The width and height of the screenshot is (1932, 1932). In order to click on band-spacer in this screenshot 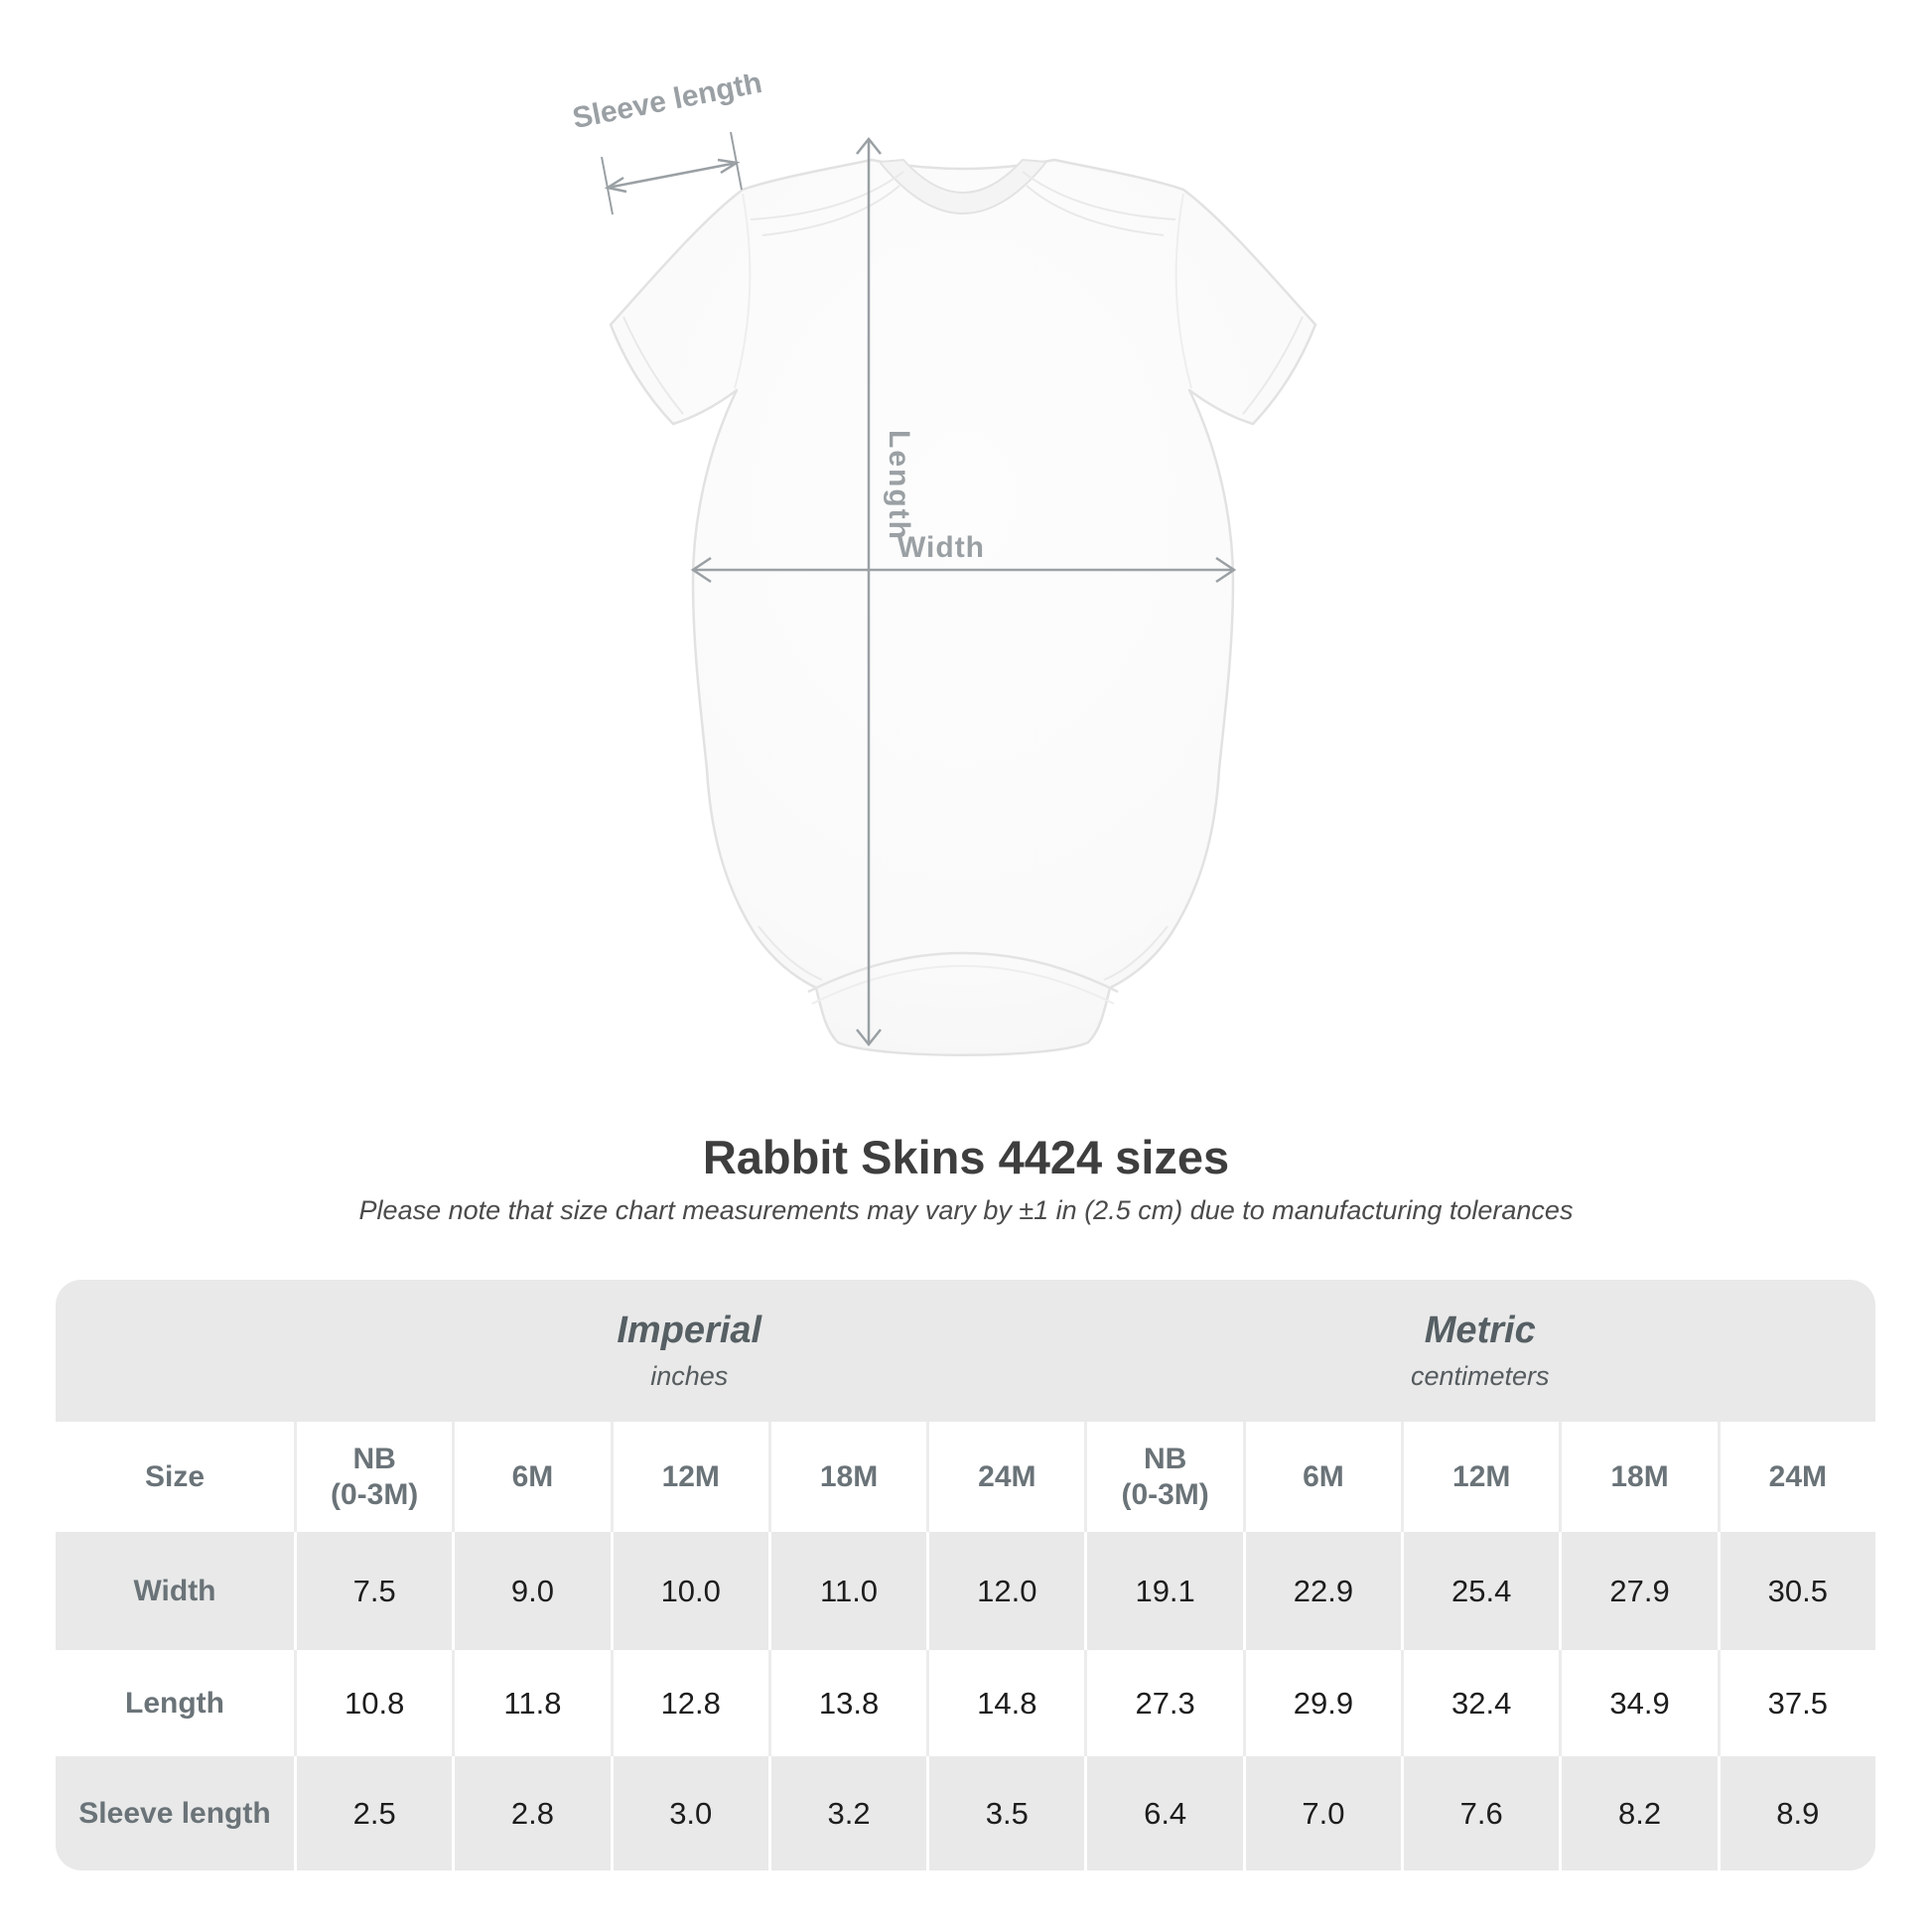, I will do `click(175, 1351)`.